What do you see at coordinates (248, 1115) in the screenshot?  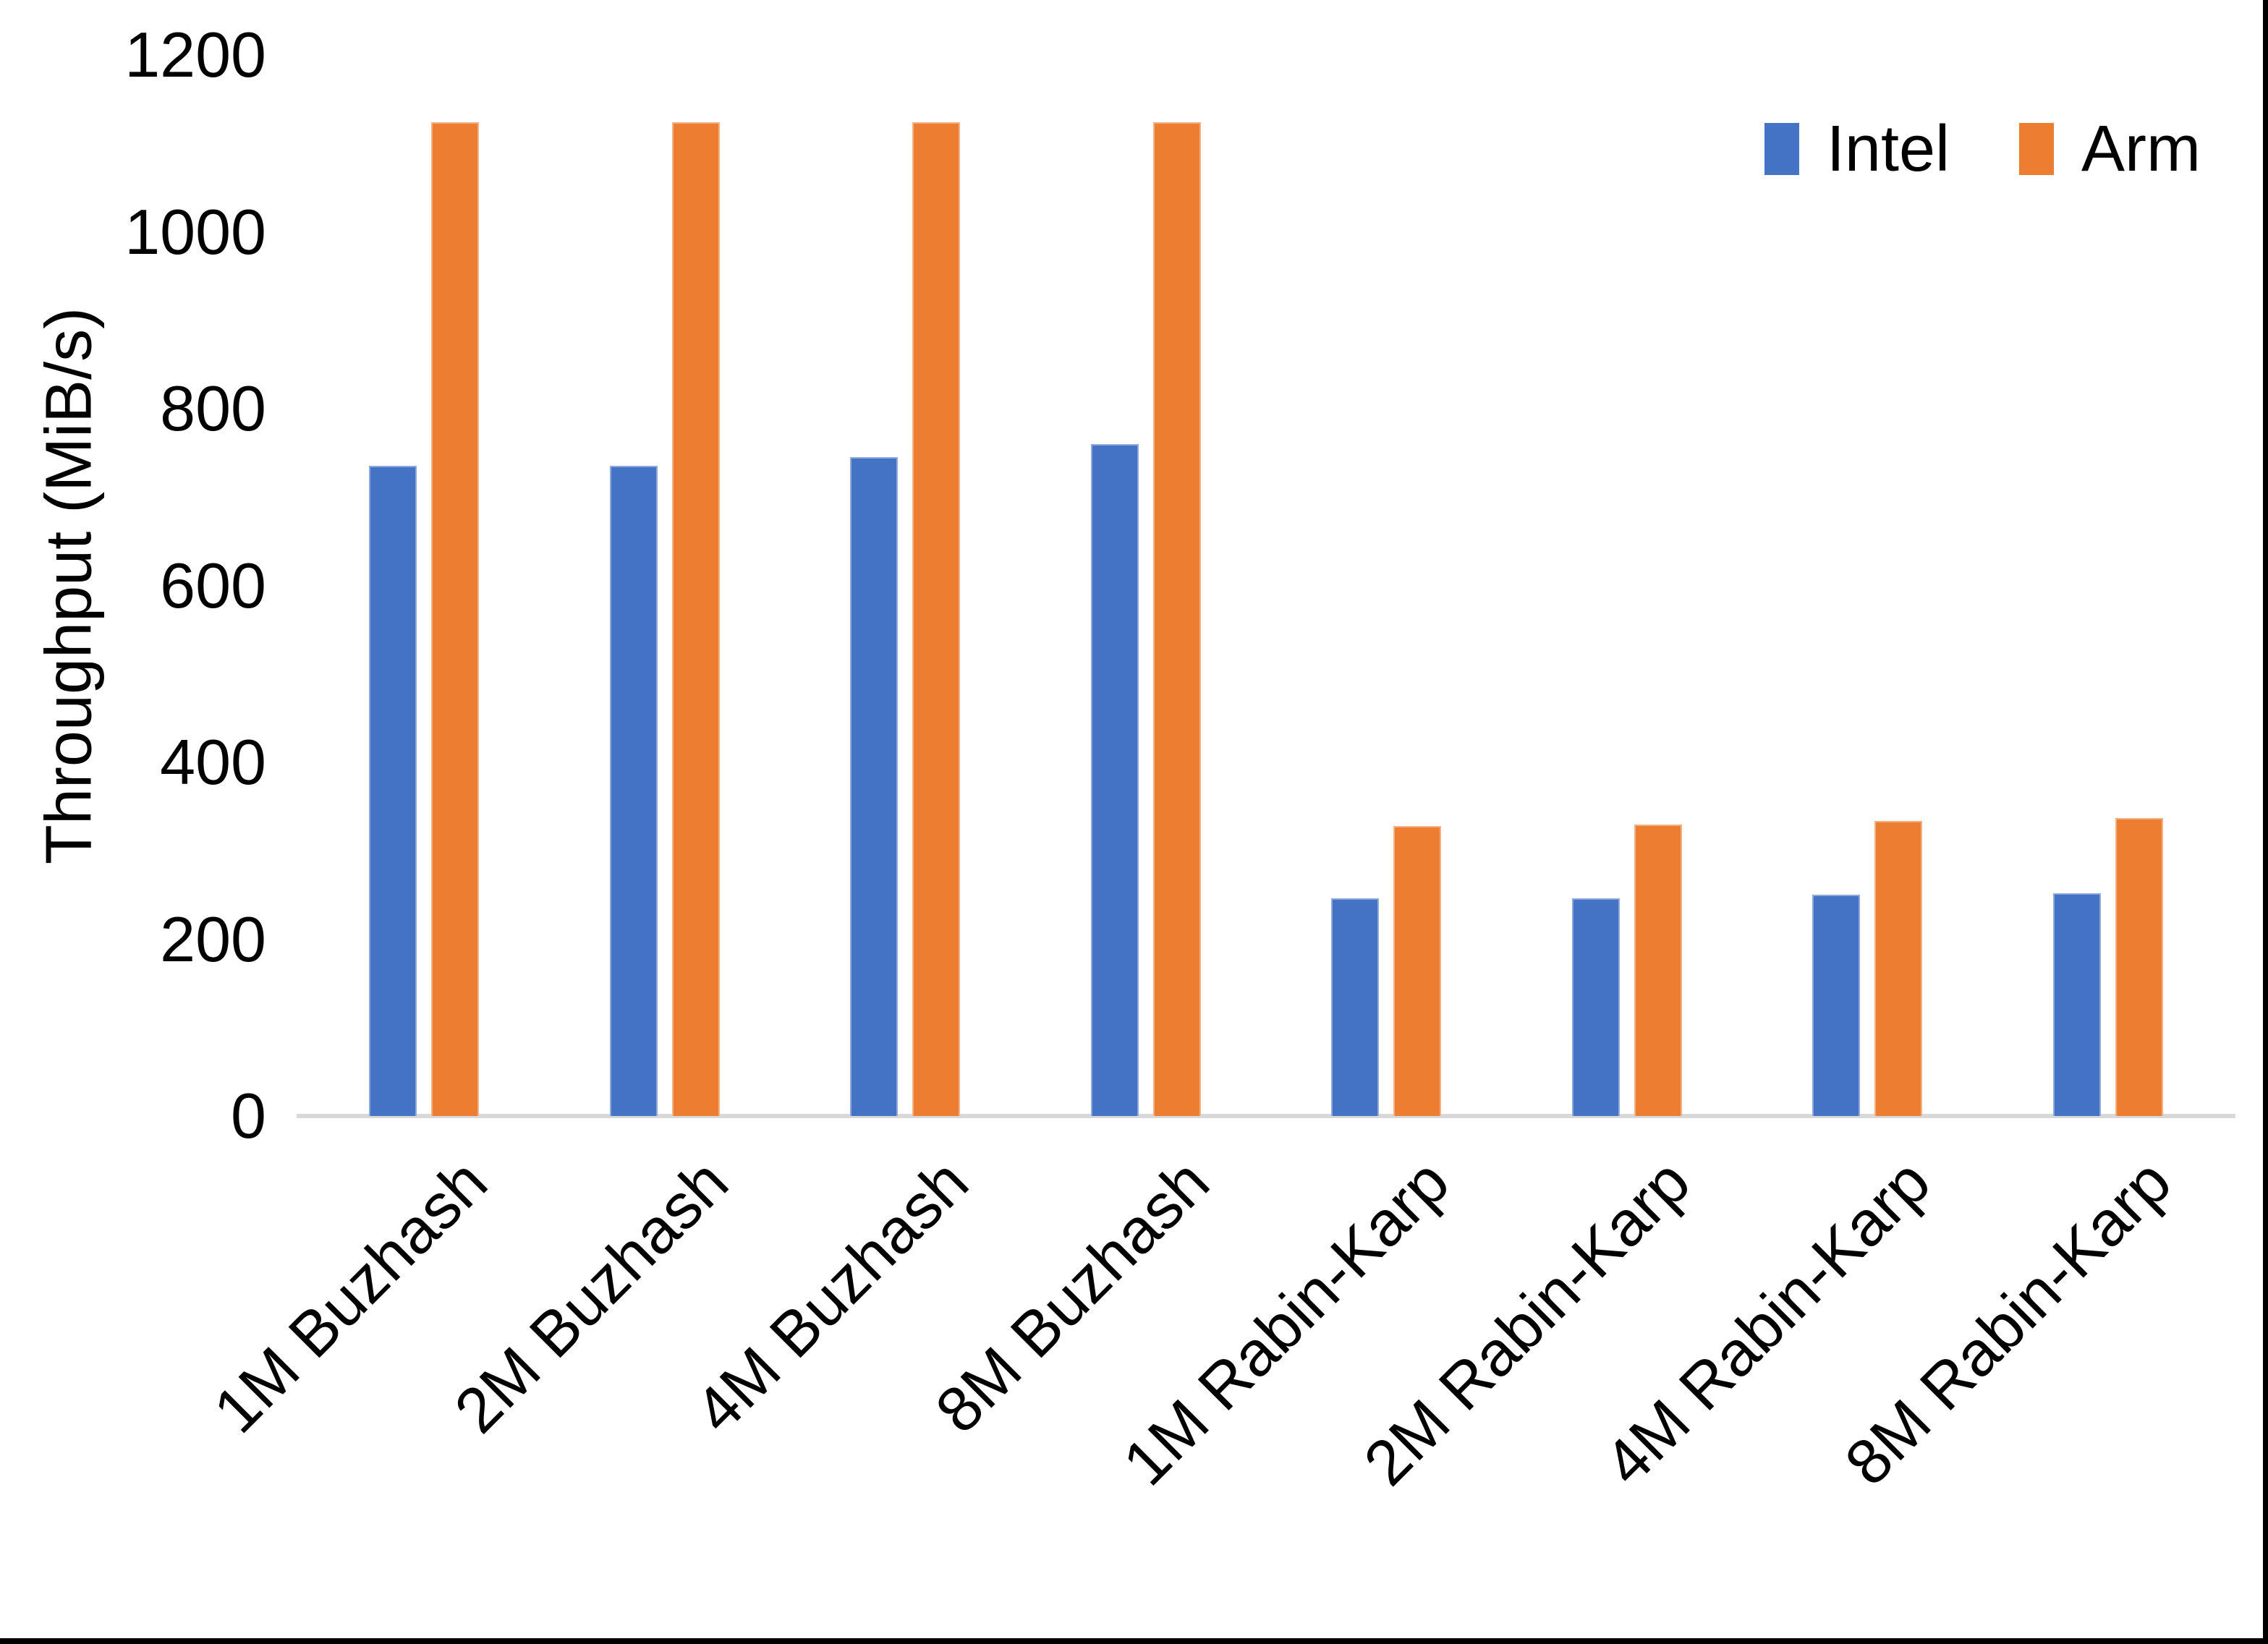 I see `y-tick-label: 0` at bounding box center [248, 1115].